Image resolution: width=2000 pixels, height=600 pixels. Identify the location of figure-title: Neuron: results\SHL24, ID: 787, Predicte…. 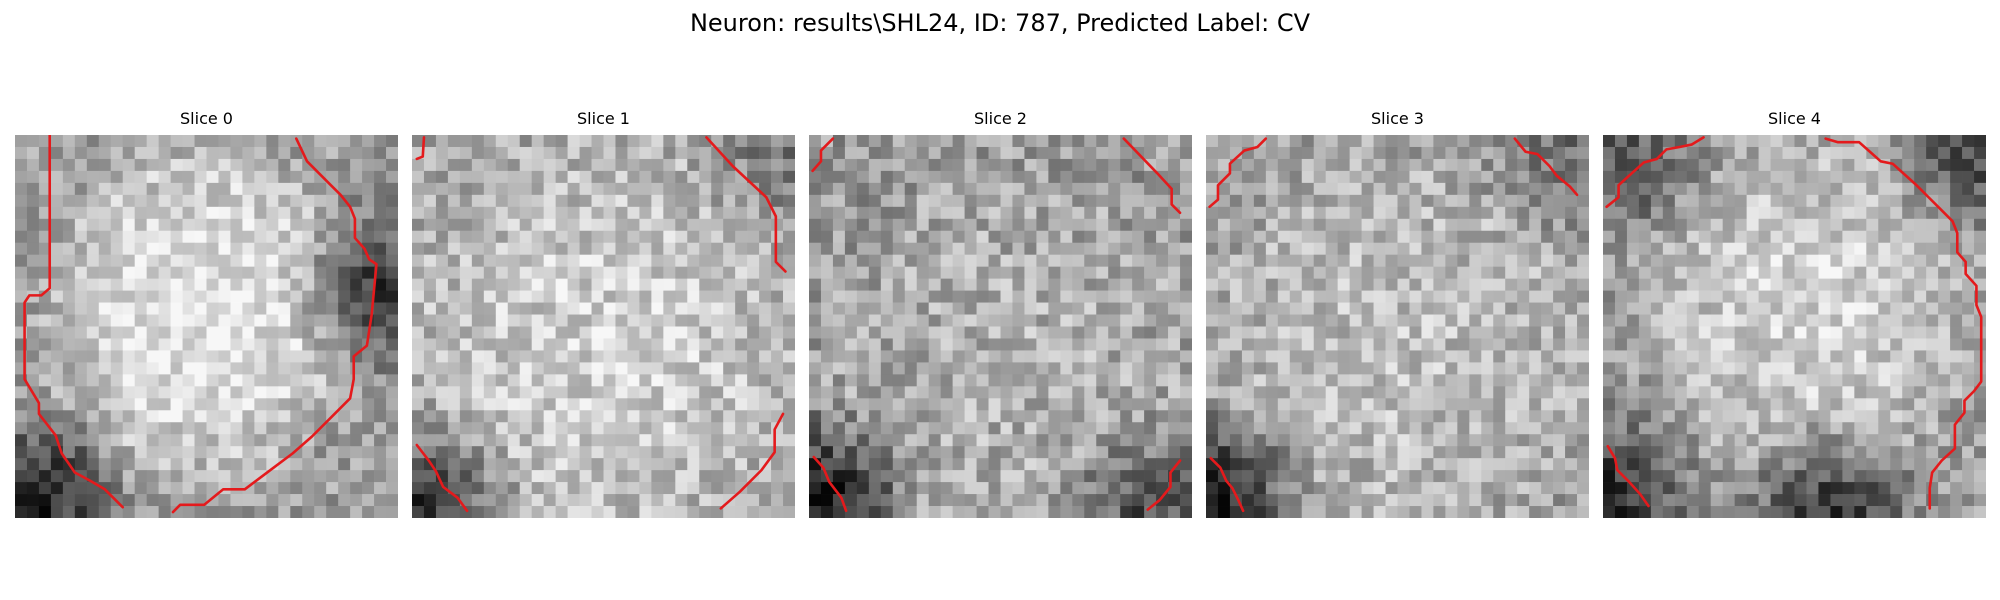
(1000, 23).